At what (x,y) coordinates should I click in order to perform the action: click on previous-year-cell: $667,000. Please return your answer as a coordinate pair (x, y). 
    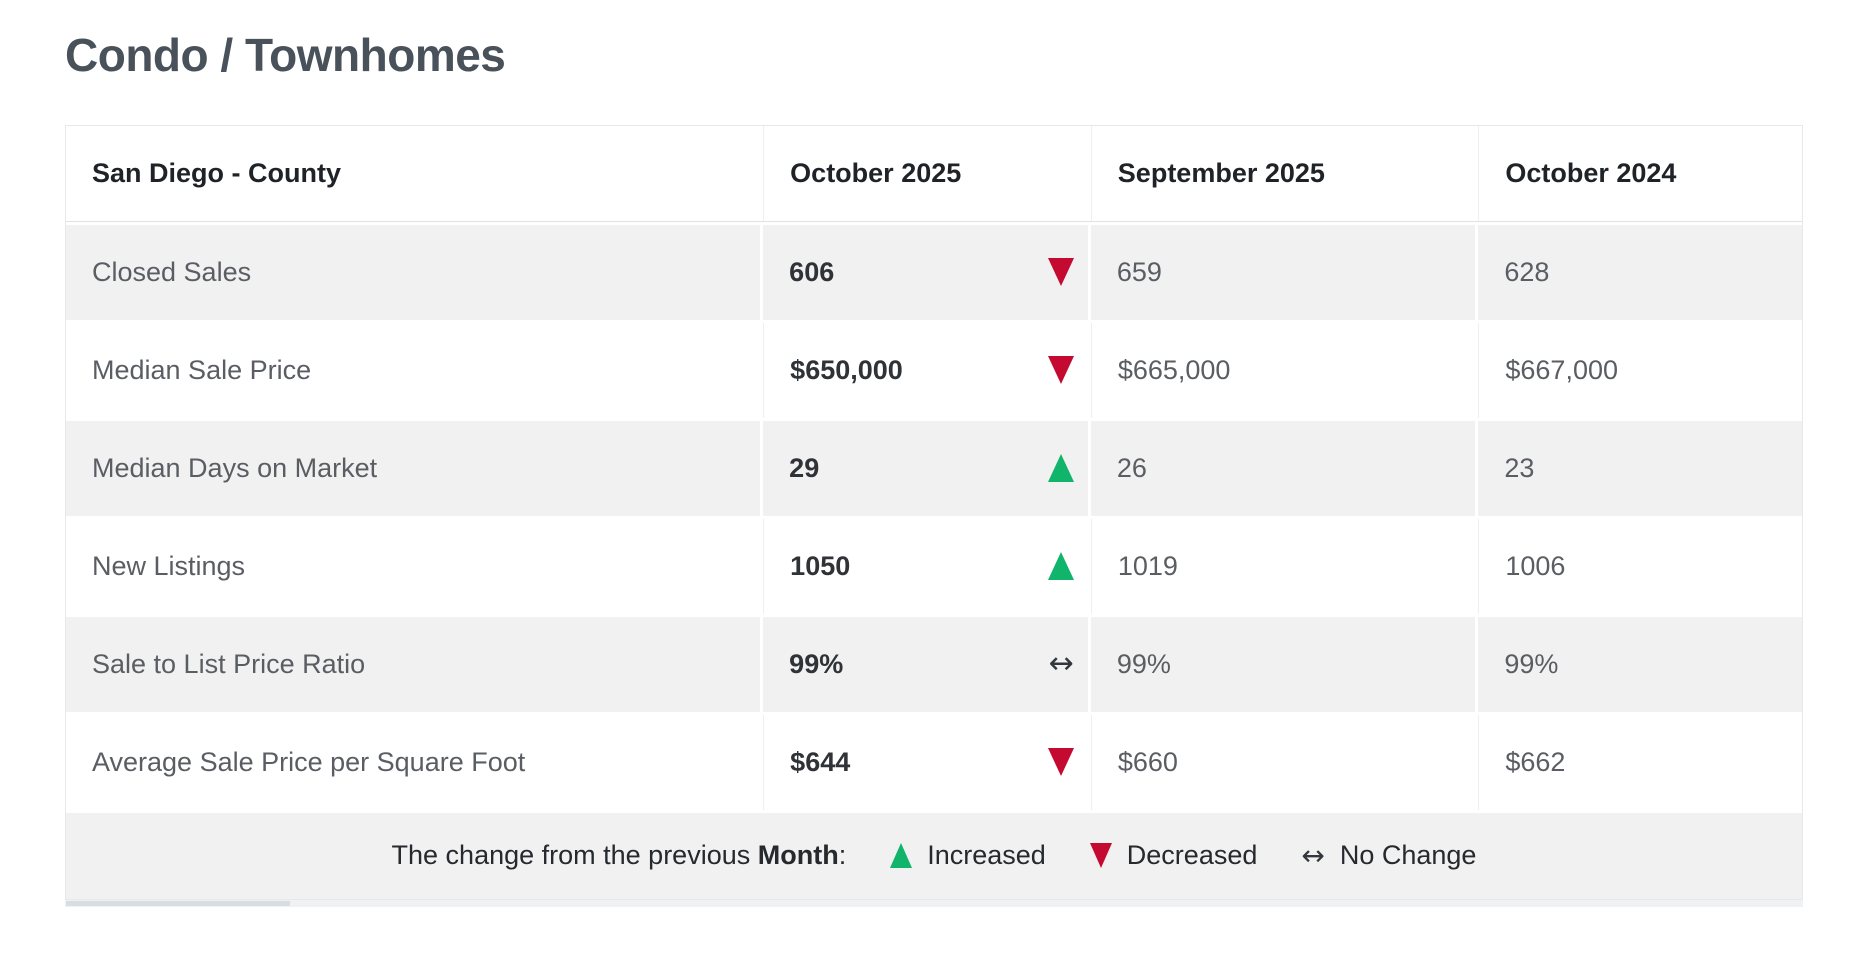
    Looking at the image, I should click on (1640, 370).